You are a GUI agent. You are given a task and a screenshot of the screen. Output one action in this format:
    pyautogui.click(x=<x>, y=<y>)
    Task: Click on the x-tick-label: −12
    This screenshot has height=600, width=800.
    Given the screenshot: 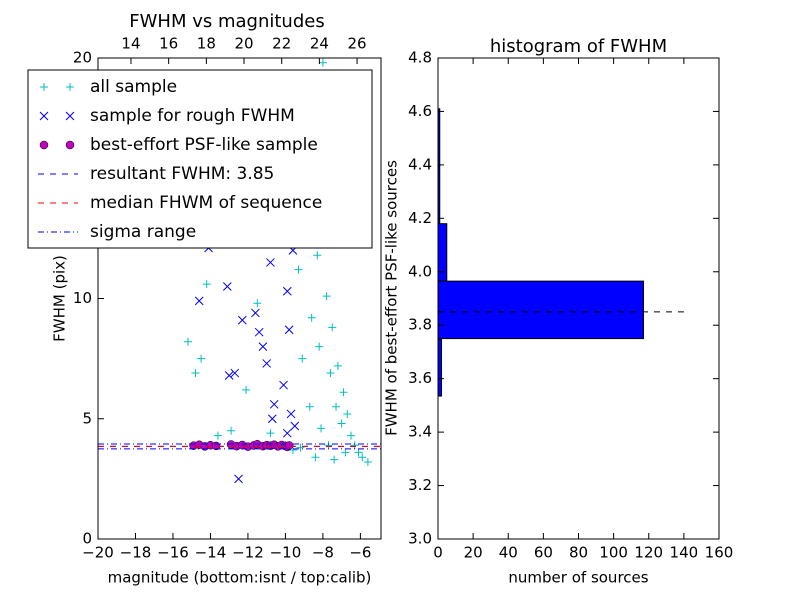 What is the action you would take?
    pyautogui.click(x=248, y=553)
    